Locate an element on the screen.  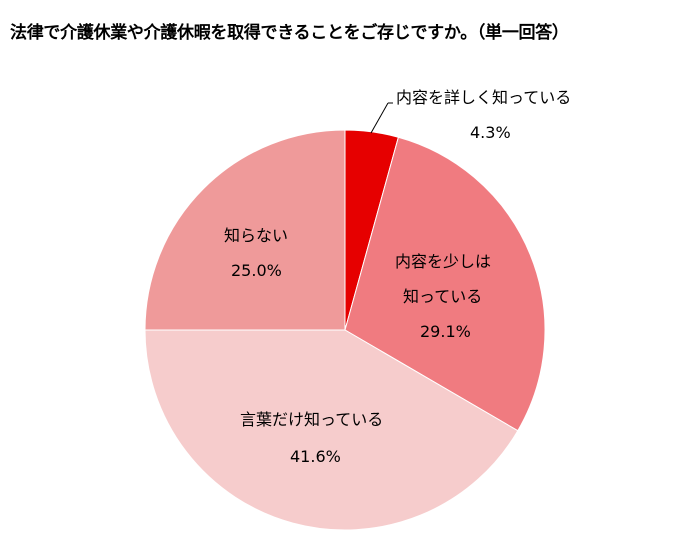
label-detail-pct: 4.3% is located at coordinates (490, 132).